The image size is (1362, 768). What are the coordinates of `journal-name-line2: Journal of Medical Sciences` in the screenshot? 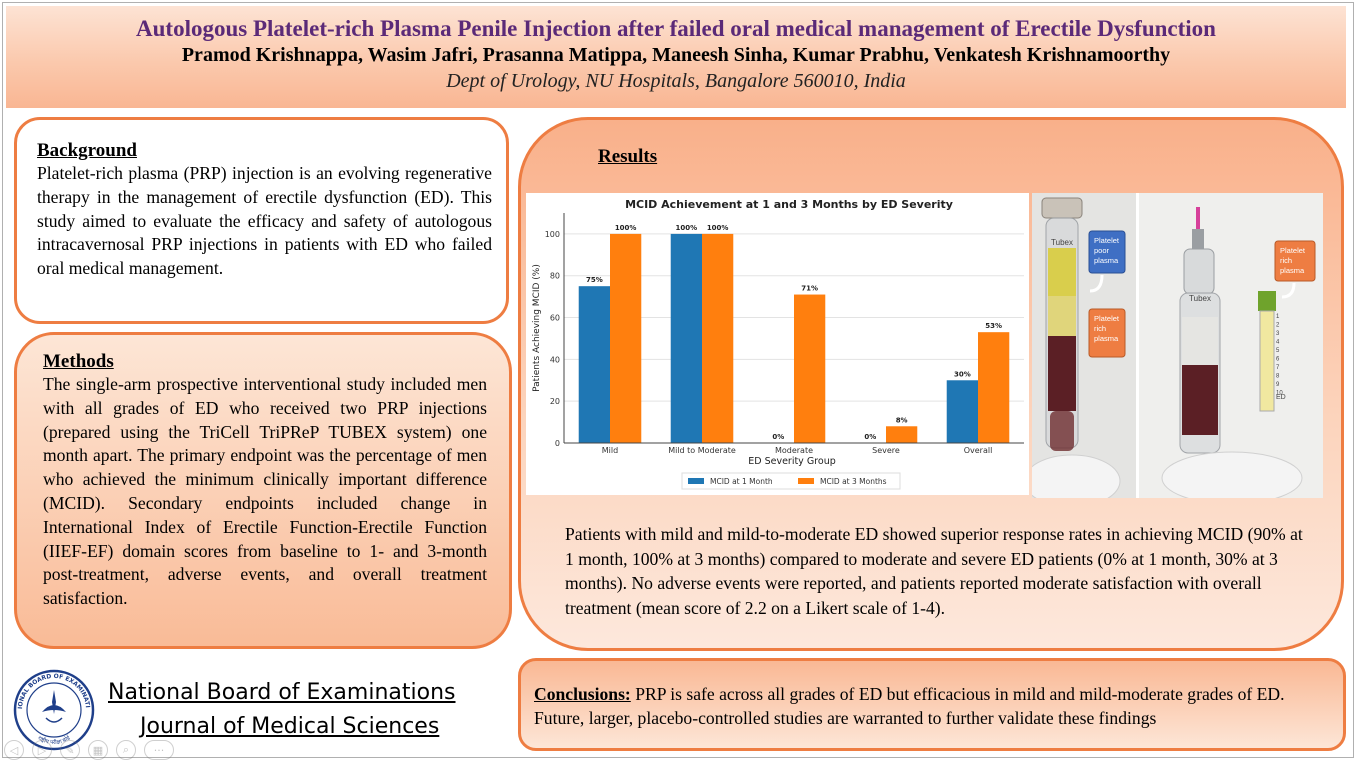 It's located at (290, 726).